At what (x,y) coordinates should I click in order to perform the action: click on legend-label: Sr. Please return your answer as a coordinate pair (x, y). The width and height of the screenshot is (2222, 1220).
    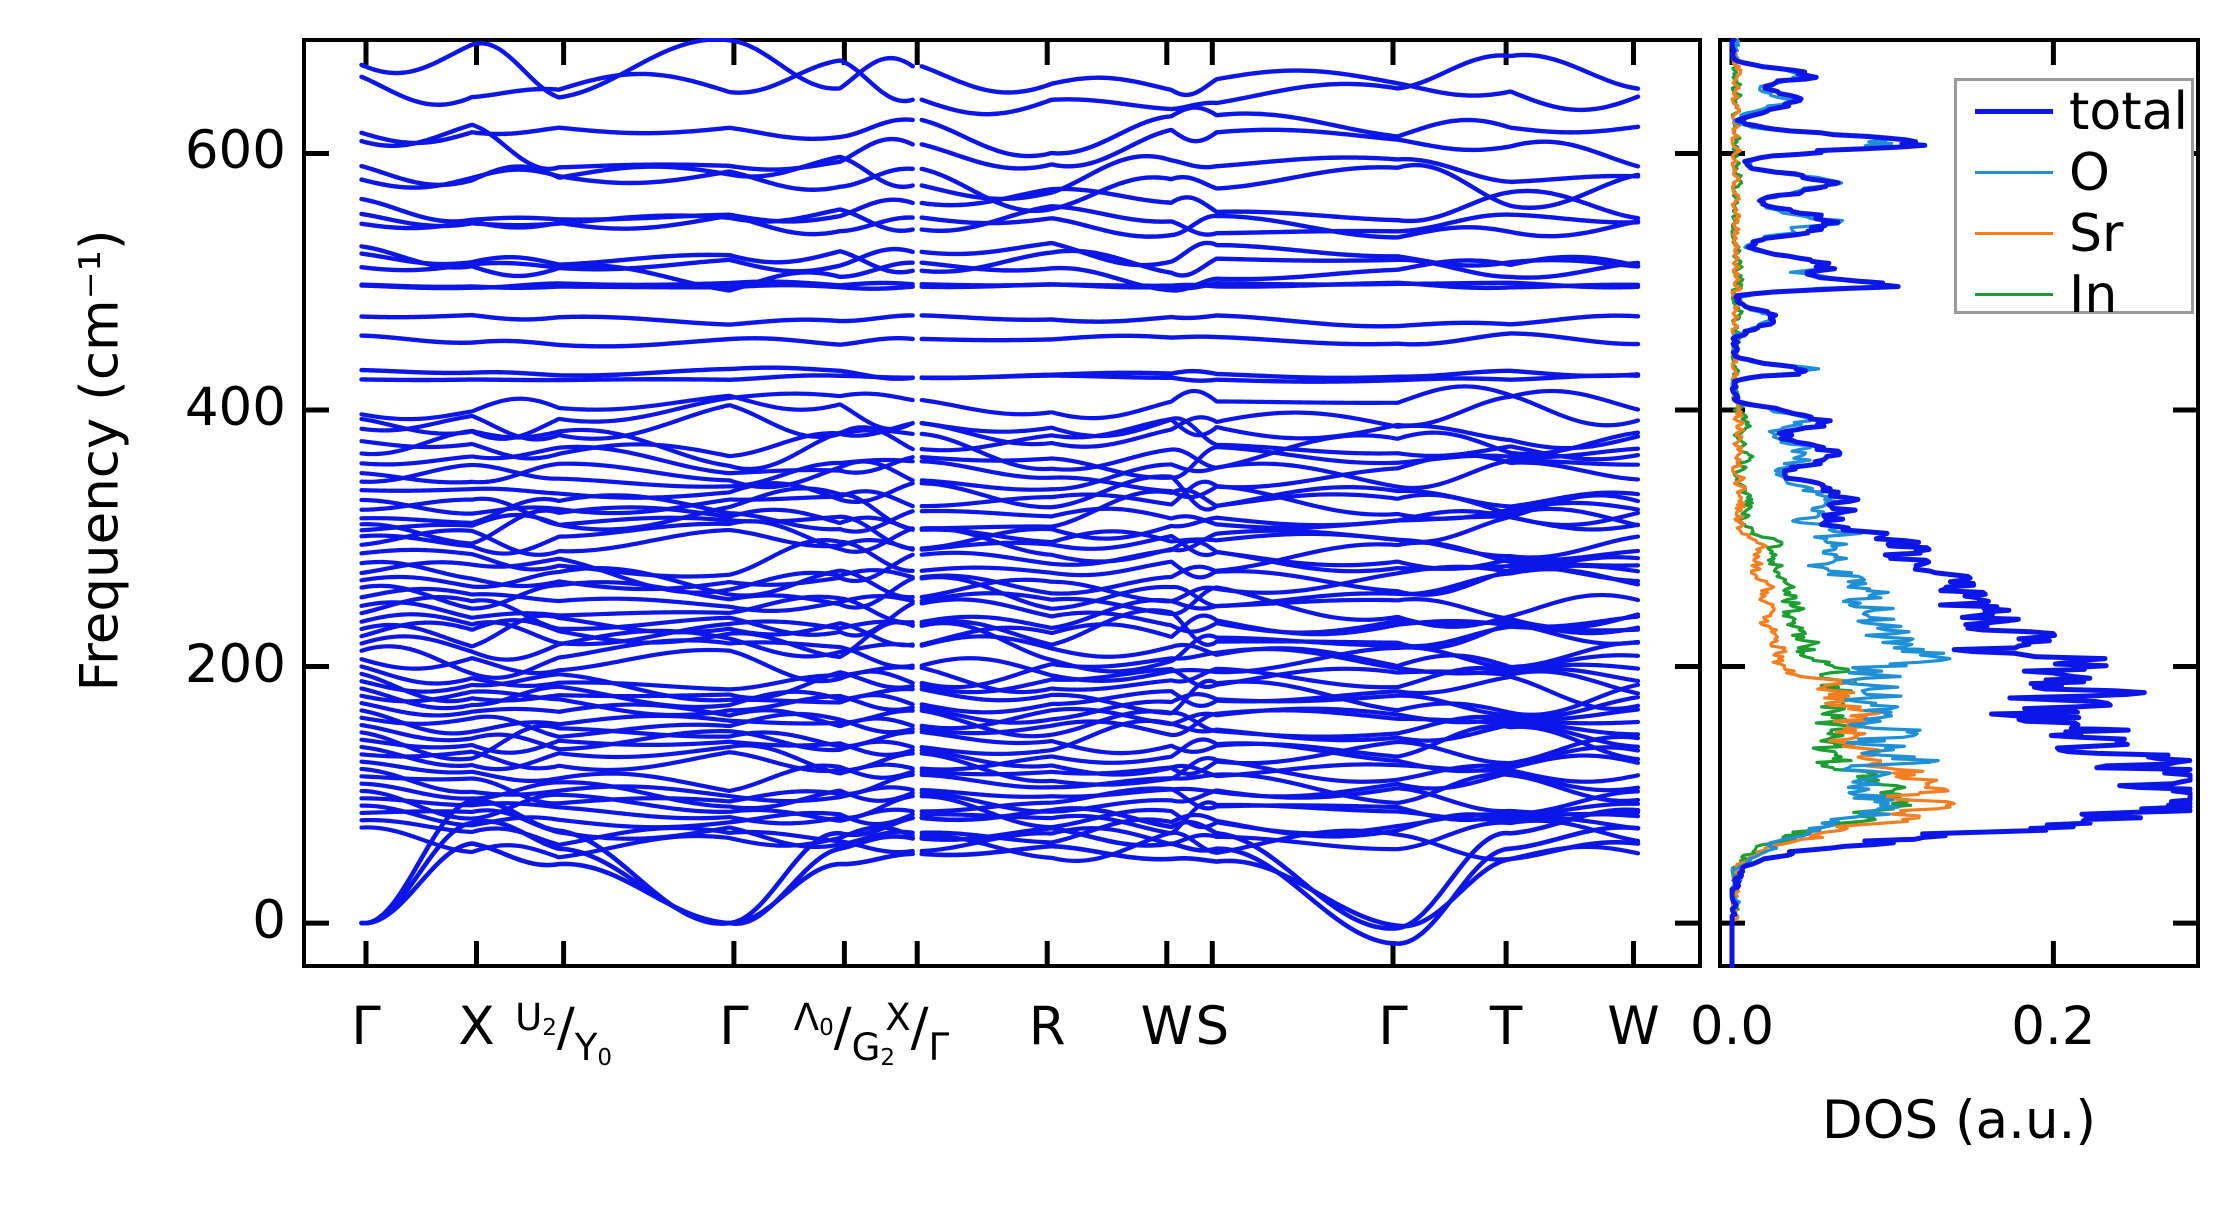
    Looking at the image, I should click on (2096, 233).